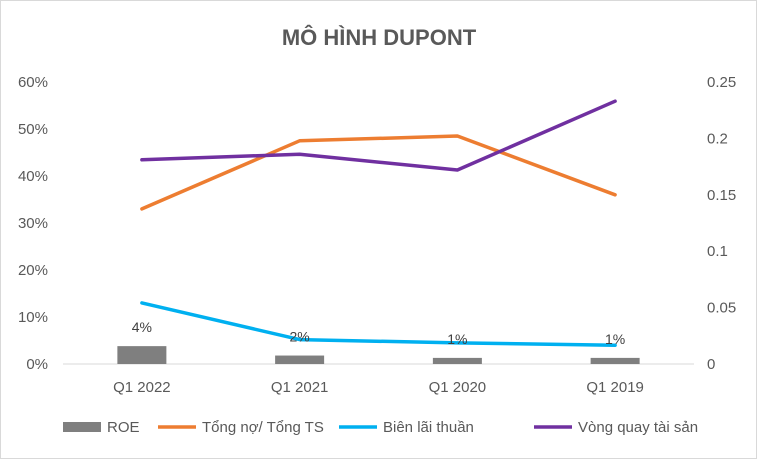  Describe the element at coordinates (711, 364) in the screenshot. I see `right-tick-label: 0` at that location.